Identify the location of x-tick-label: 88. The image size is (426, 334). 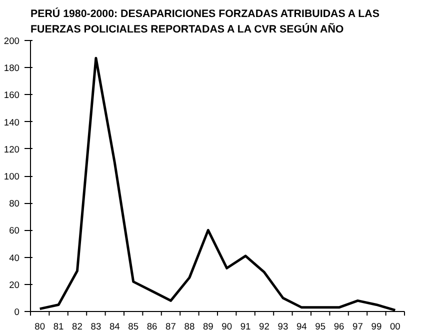
(189, 327).